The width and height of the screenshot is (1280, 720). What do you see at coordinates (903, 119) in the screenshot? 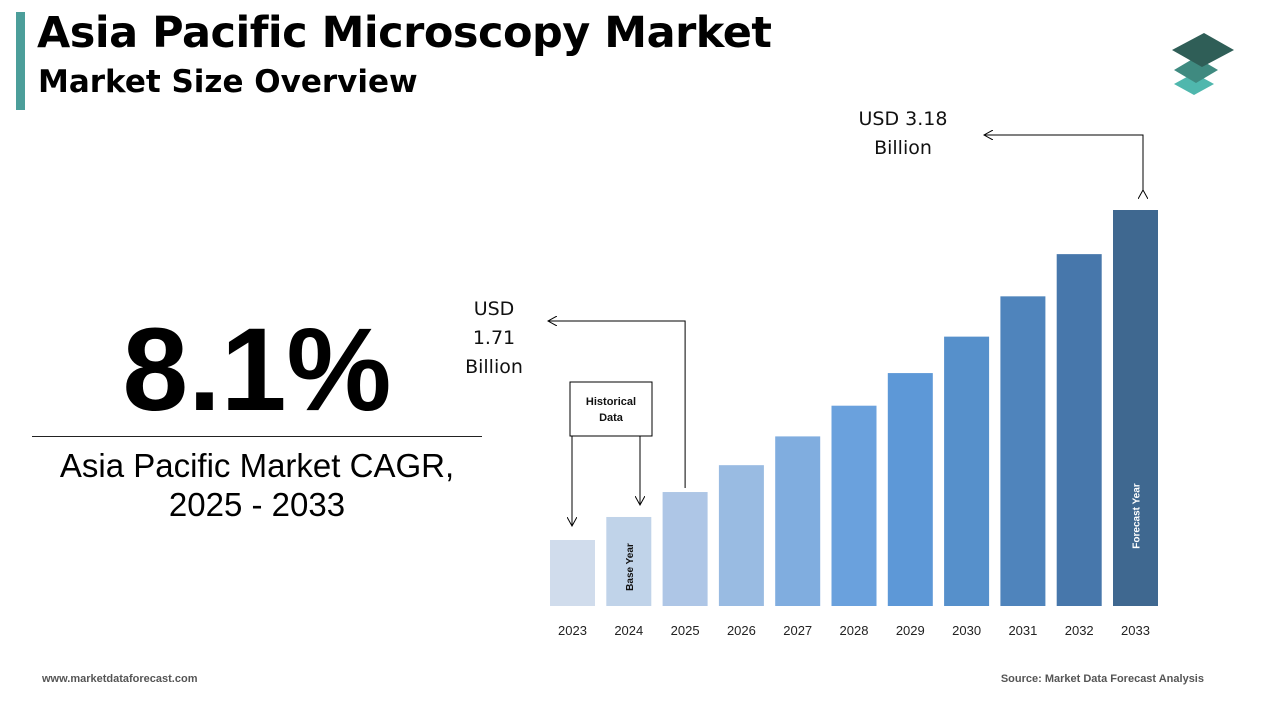
I see `annotation-2033-line1: USD 3.18` at bounding box center [903, 119].